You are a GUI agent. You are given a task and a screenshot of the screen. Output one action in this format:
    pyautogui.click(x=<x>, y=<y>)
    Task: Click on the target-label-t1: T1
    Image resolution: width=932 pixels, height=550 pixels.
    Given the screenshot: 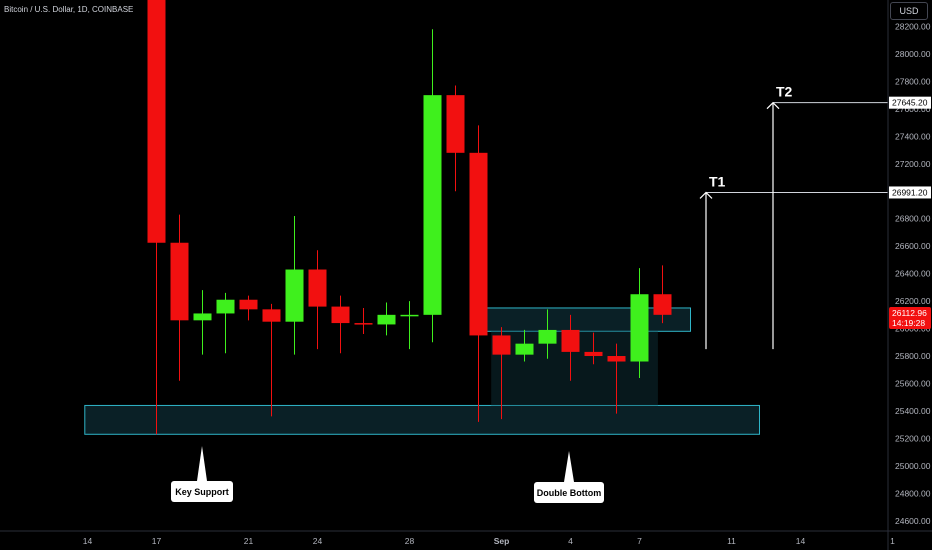 What is the action you would take?
    pyautogui.click(x=717, y=181)
    